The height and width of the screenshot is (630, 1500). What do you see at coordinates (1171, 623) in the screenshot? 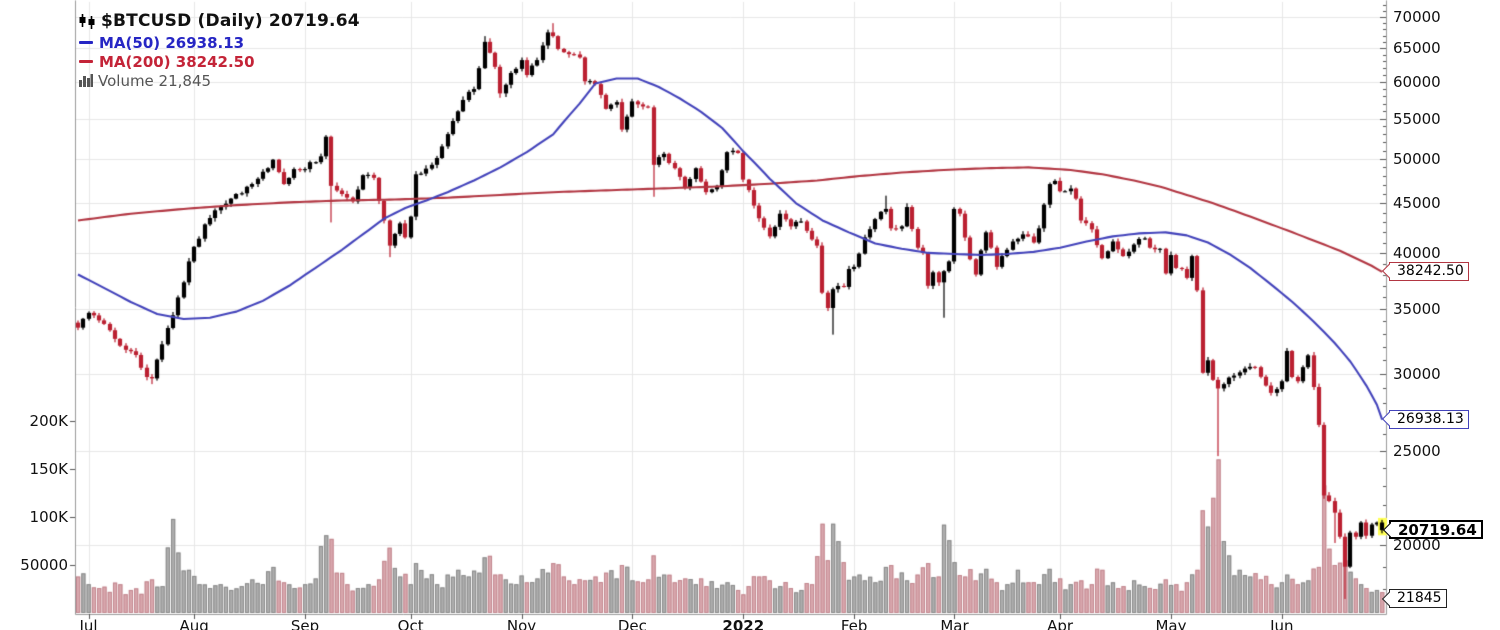
I see `month-label: May` at bounding box center [1171, 623].